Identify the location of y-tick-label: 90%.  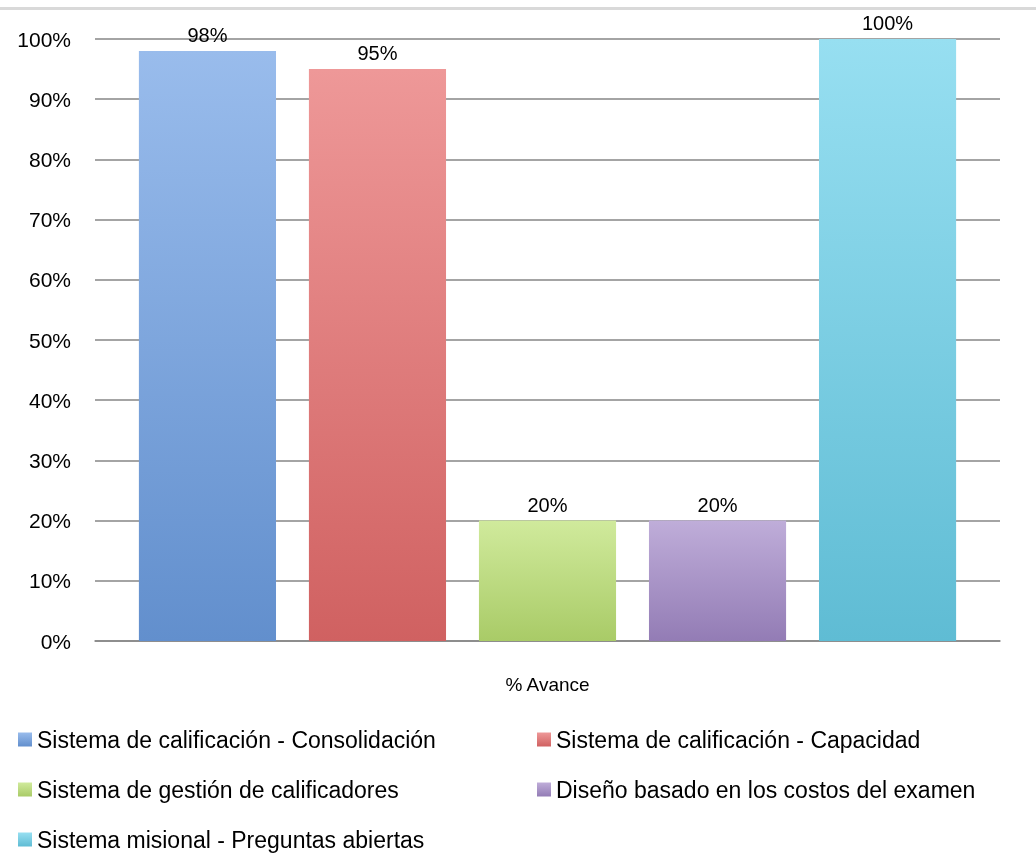
(49, 99).